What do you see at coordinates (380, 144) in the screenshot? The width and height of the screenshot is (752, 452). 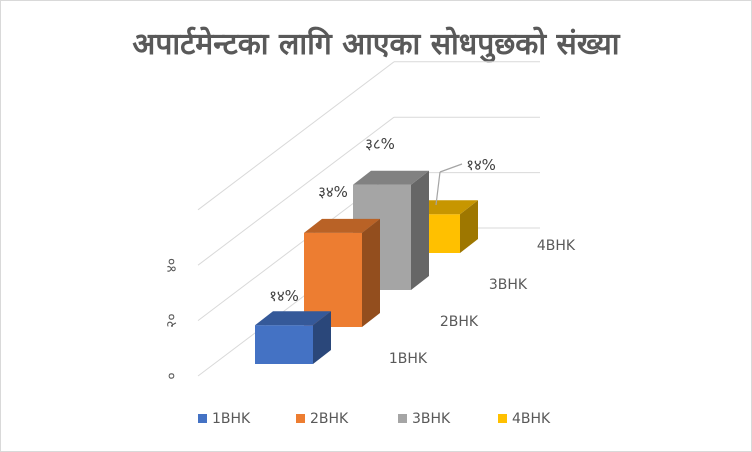 I see `data-label: ३८%` at bounding box center [380, 144].